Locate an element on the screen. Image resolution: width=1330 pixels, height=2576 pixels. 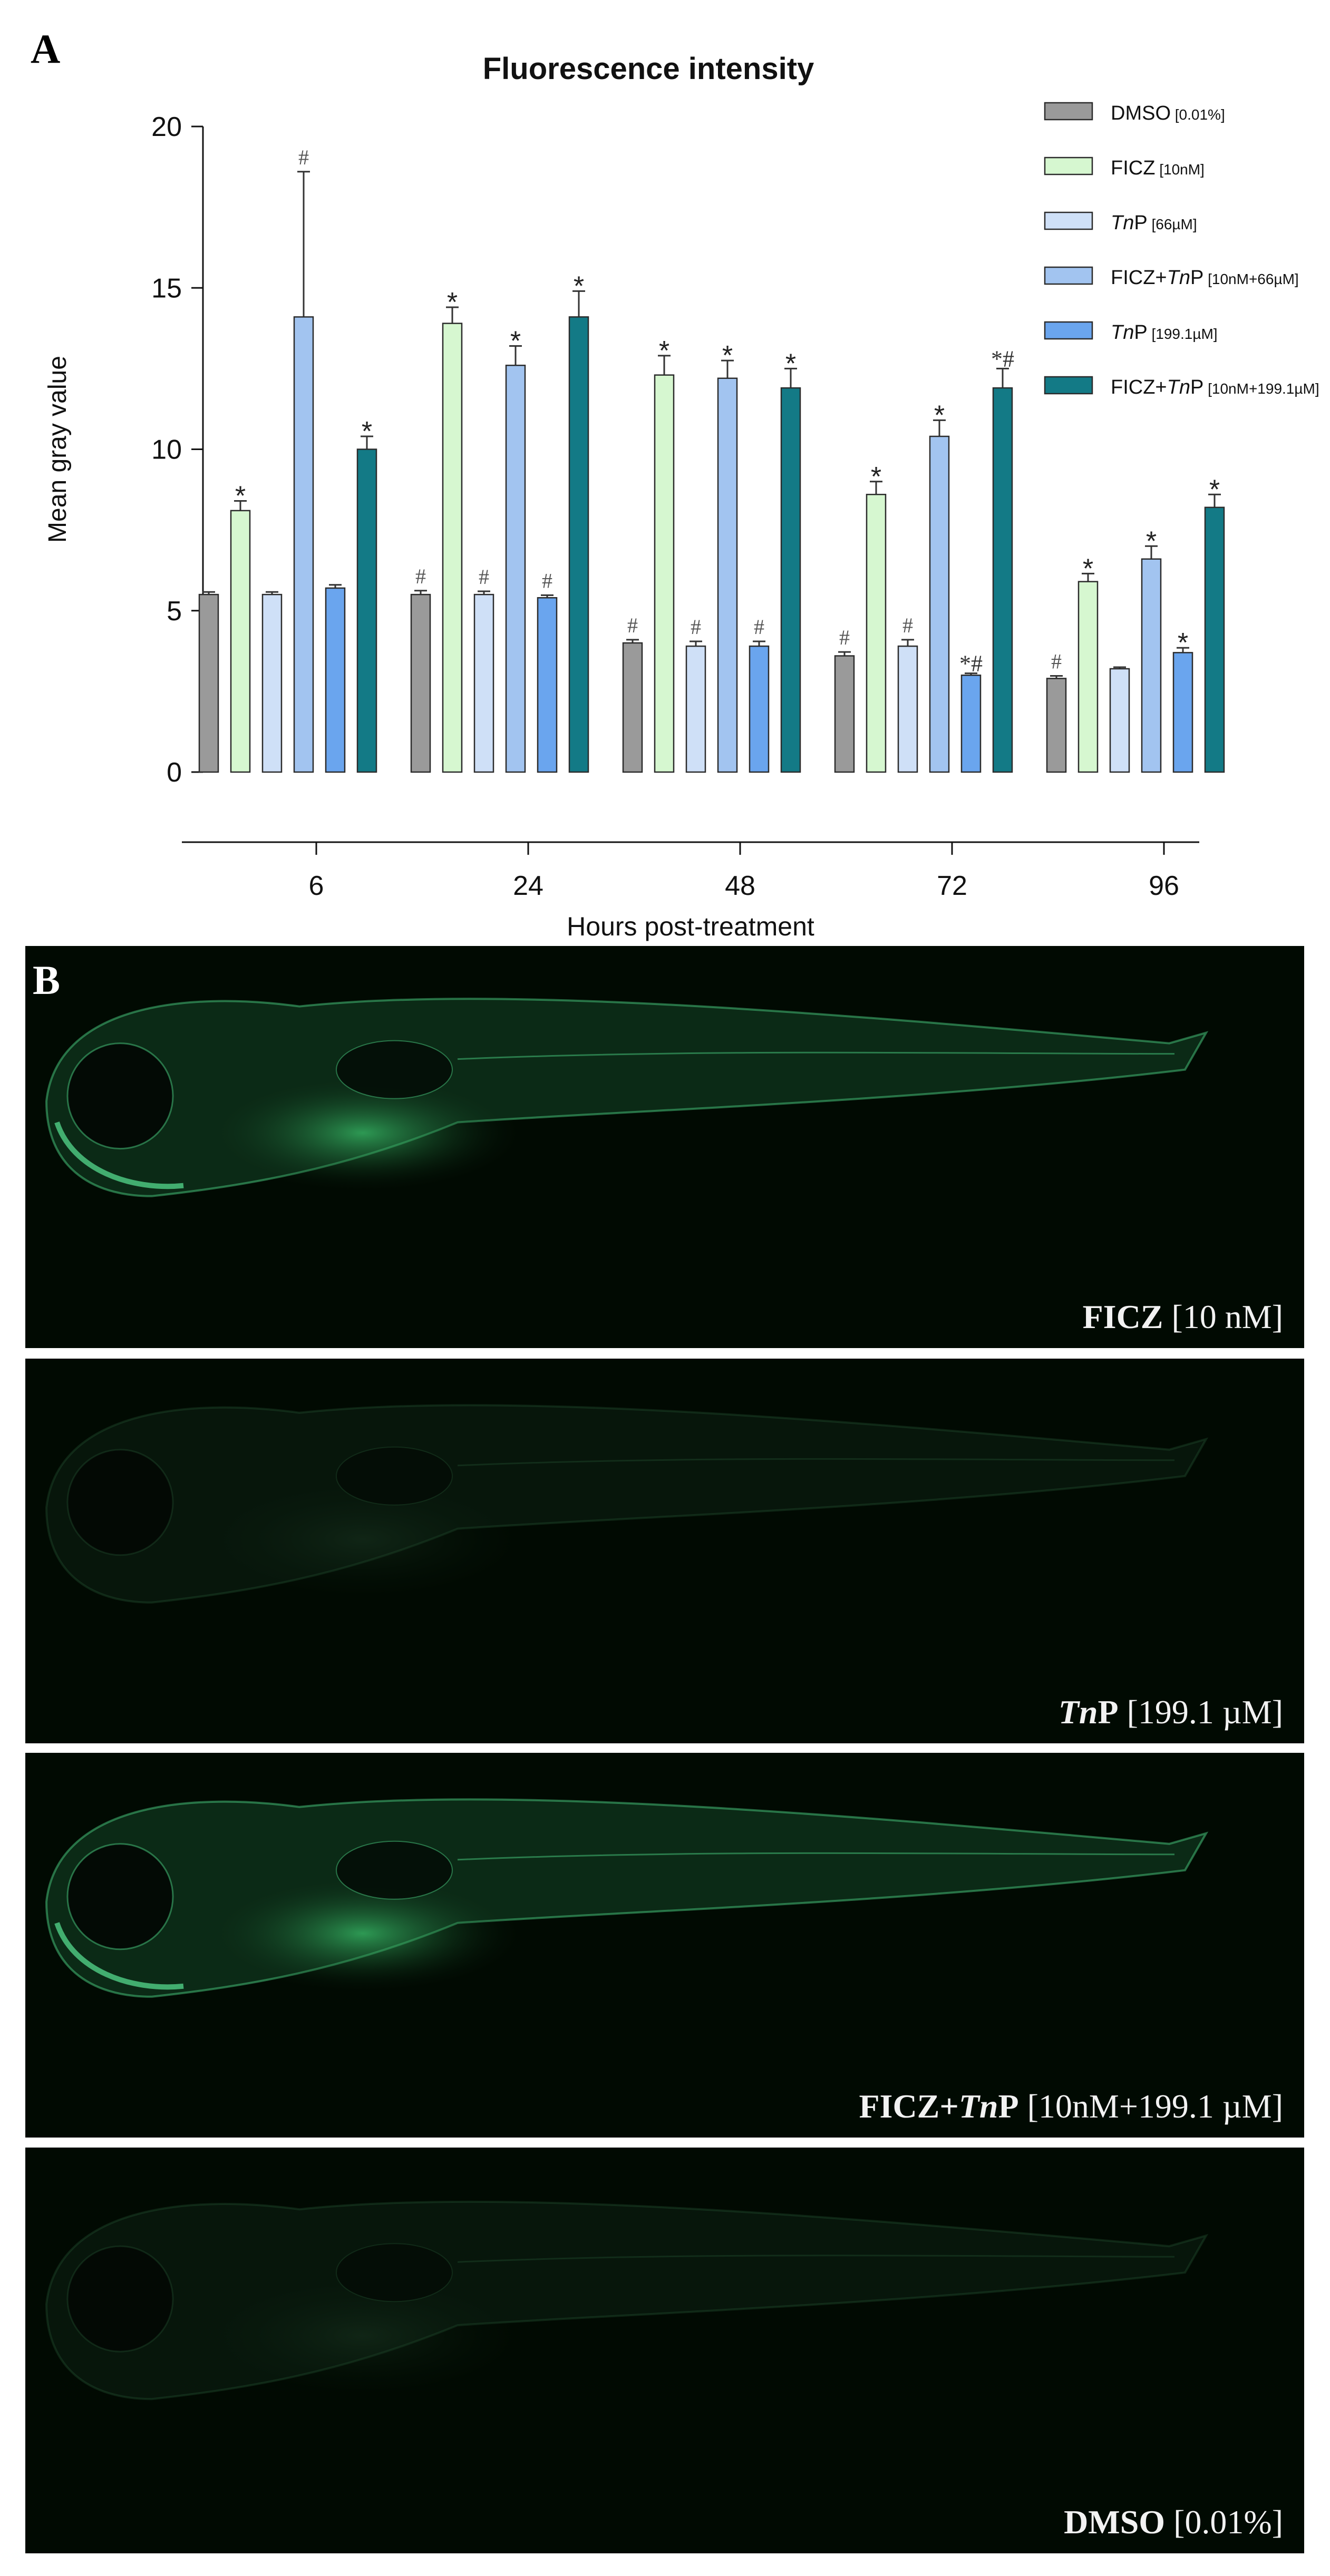
x-tick-label: 24 is located at coordinates (528, 886).